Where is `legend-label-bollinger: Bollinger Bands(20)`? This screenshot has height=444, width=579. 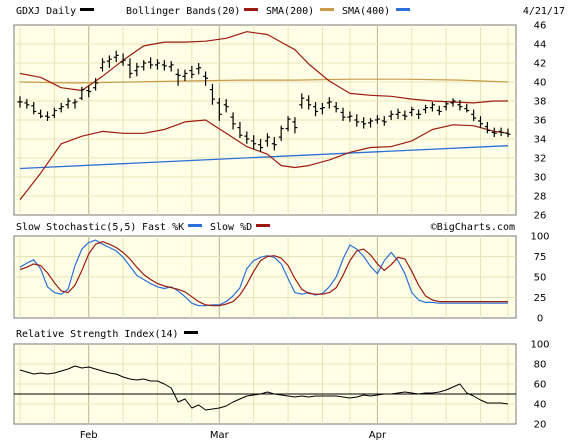 legend-label-bollinger: Bollinger Bands(20) is located at coordinates (183, 11).